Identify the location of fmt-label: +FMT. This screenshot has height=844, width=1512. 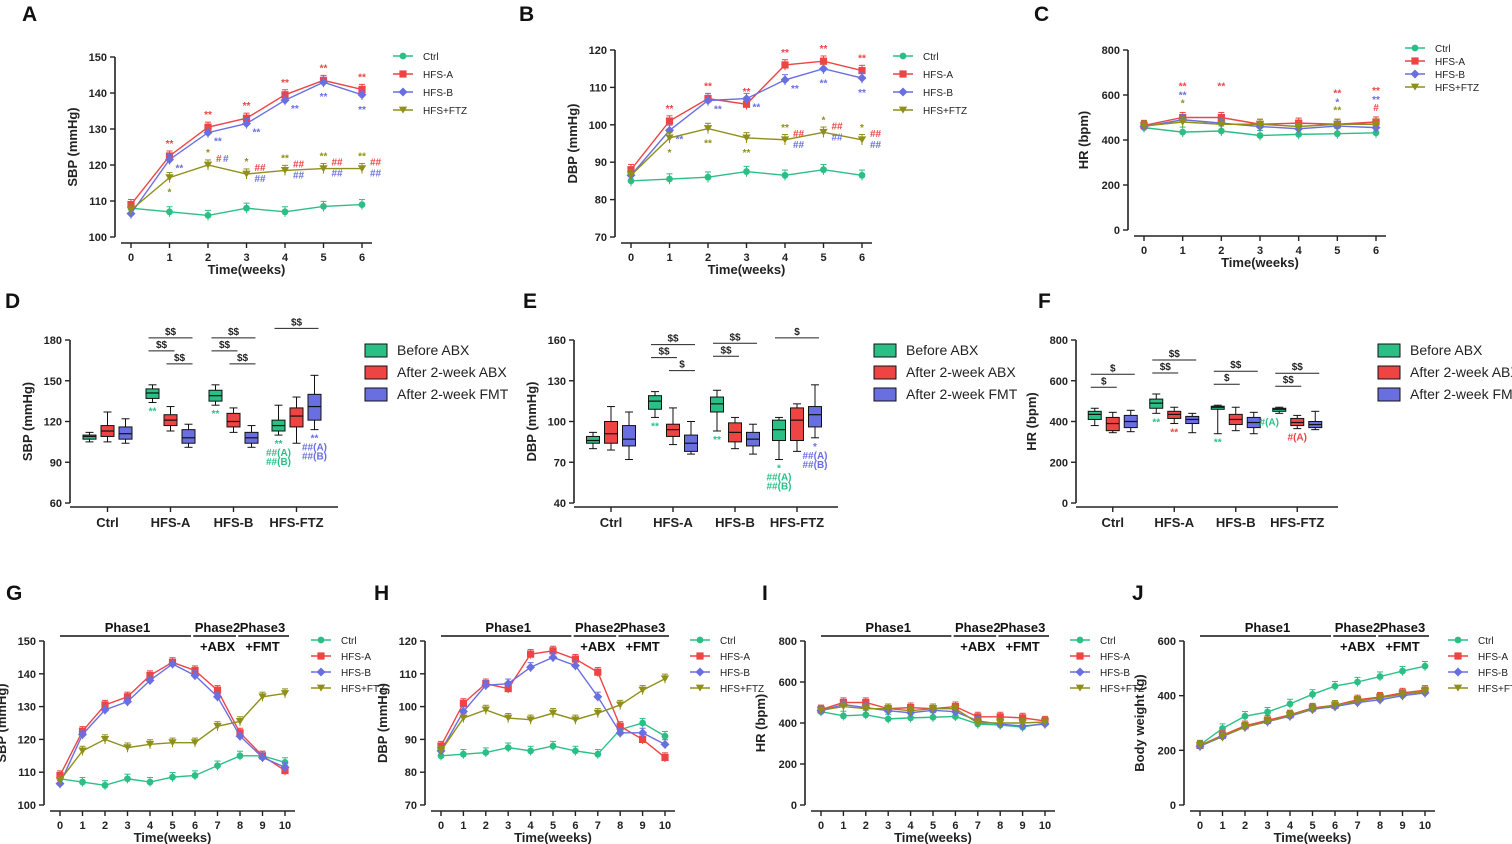
(262, 646).